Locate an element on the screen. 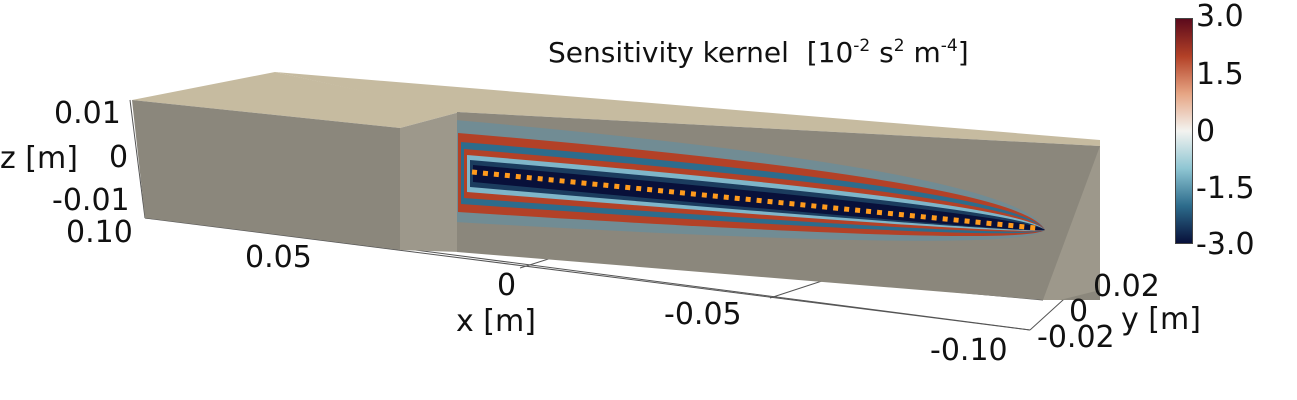 This screenshot has height=400, width=1297. figure-title: Sensitivity kernel [10-2 s2 m-4] is located at coordinates (758, 52).